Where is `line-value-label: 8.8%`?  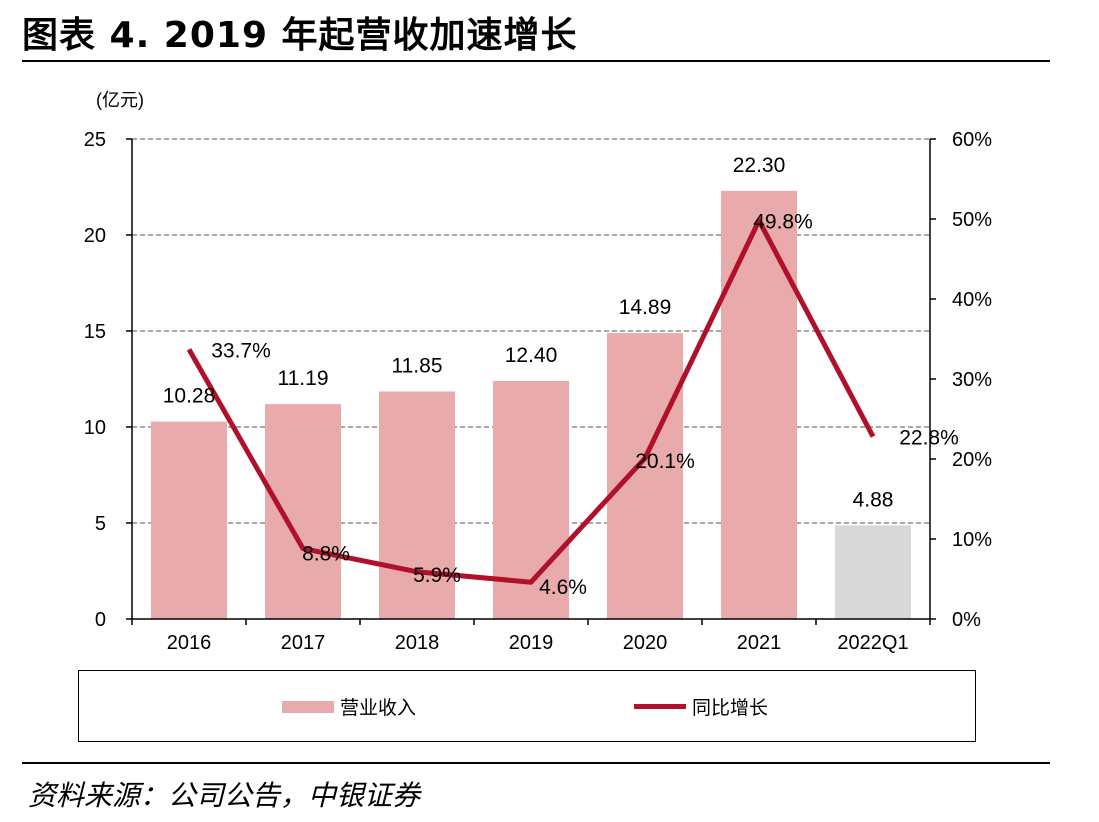 line-value-label: 8.8% is located at coordinates (326, 554).